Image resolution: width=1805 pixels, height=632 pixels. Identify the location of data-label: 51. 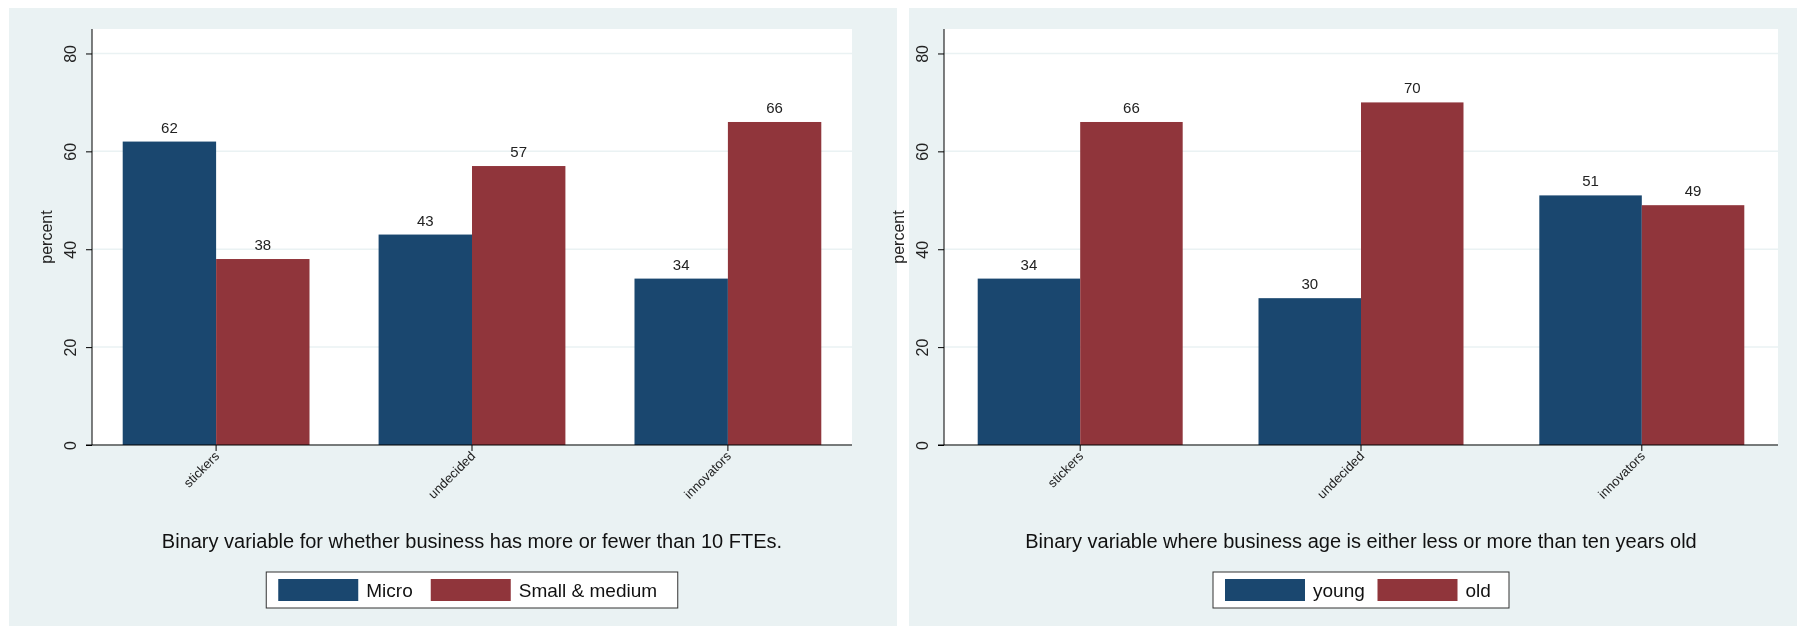
(1590, 181).